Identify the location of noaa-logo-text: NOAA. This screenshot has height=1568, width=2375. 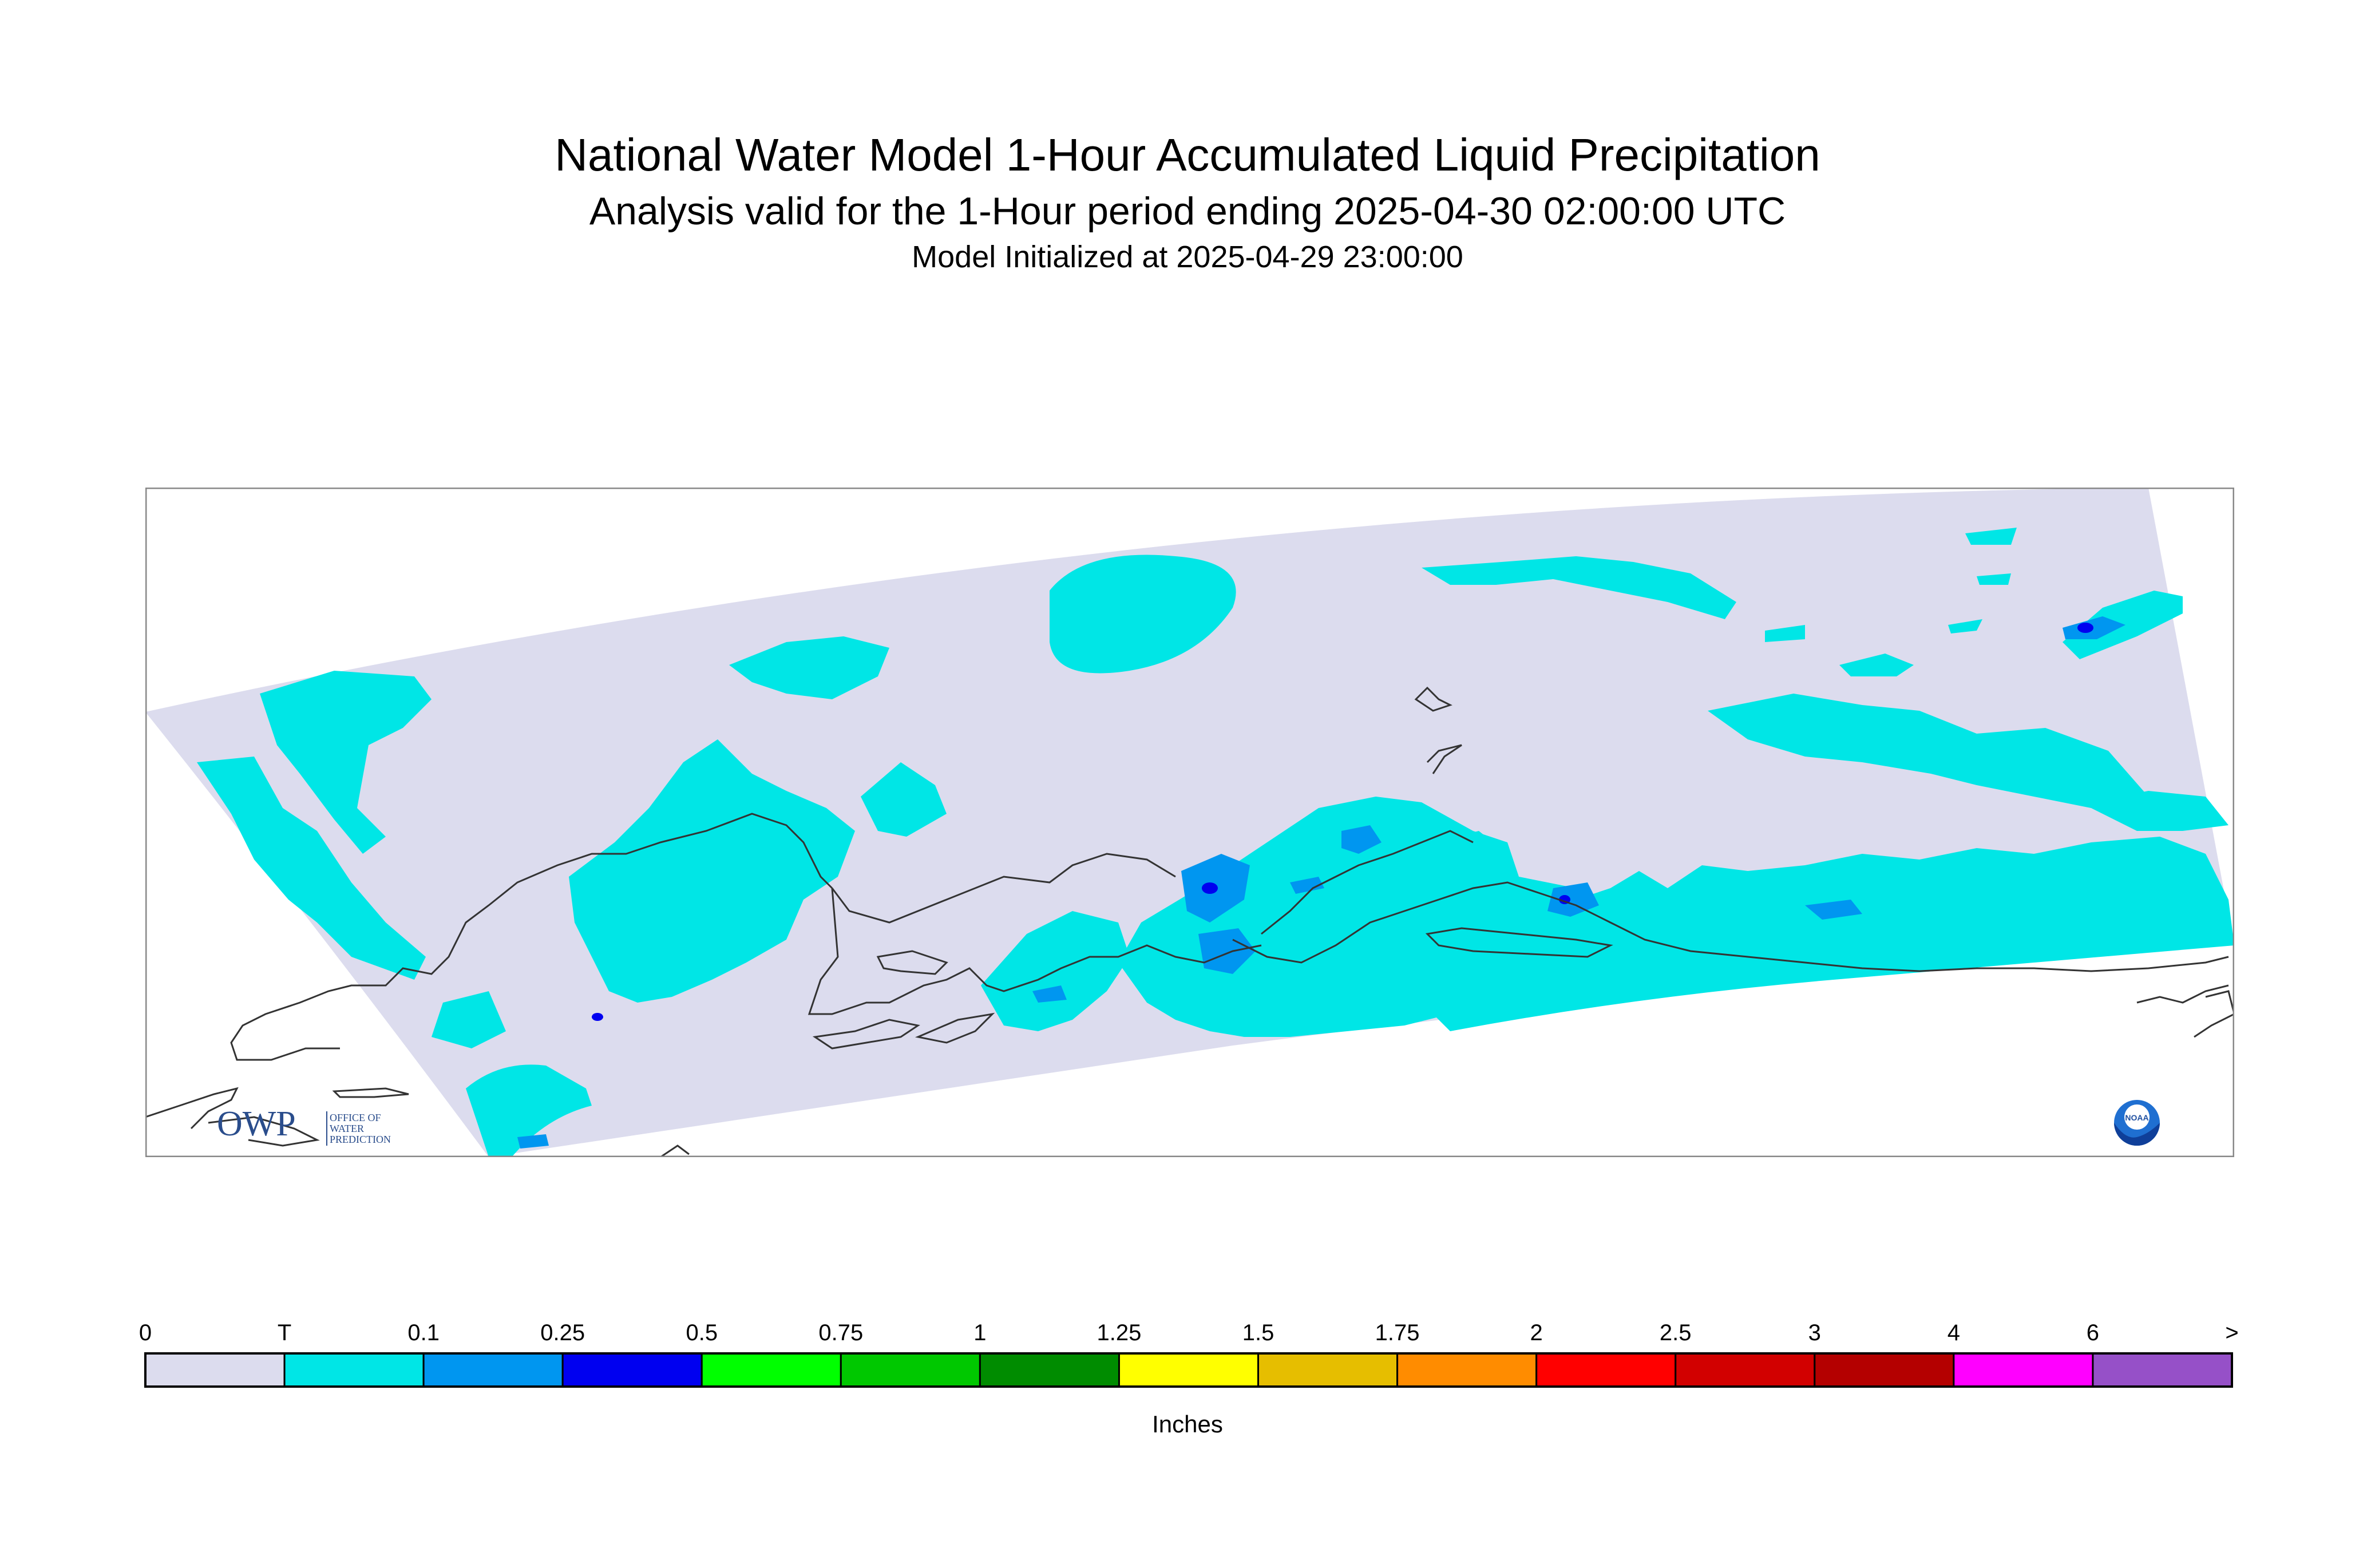
(2137, 1117).